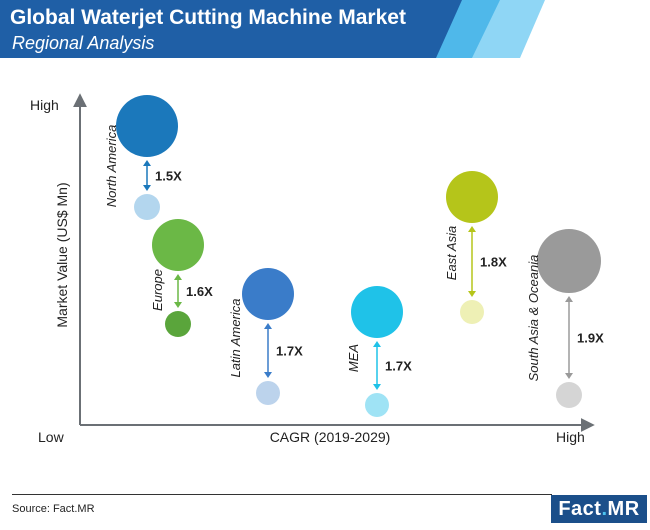 This screenshot has height=530, width=650. I want to click on growth-arrowhead-down-east-asia, so click(472, 294).